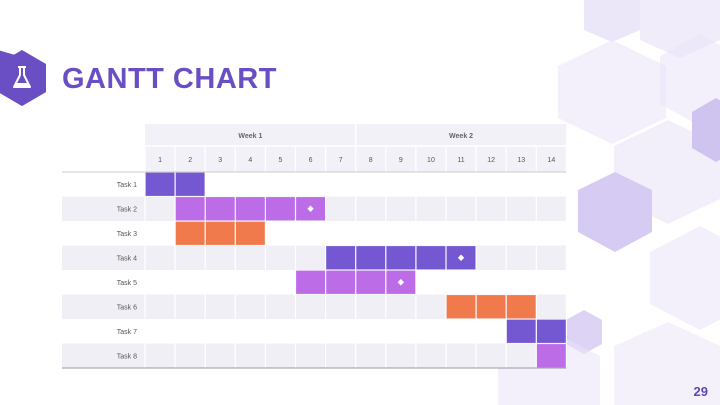  I want to click on day-label: 7, so click(341, 160).